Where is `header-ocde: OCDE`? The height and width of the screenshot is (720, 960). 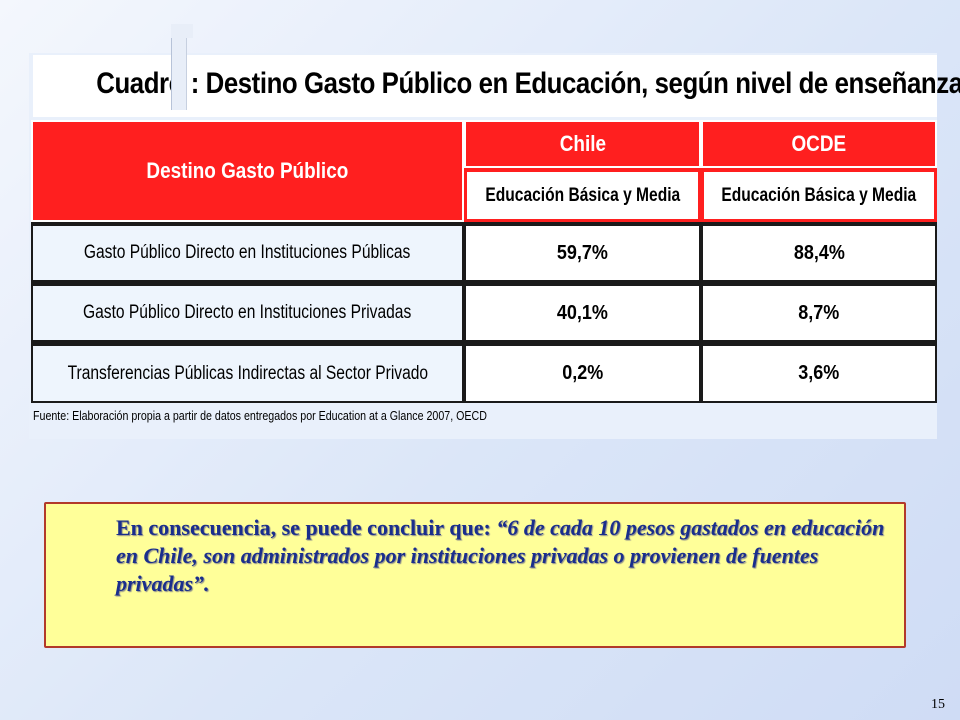 header-ocde: OCDE is located at coordinates (819, 144).